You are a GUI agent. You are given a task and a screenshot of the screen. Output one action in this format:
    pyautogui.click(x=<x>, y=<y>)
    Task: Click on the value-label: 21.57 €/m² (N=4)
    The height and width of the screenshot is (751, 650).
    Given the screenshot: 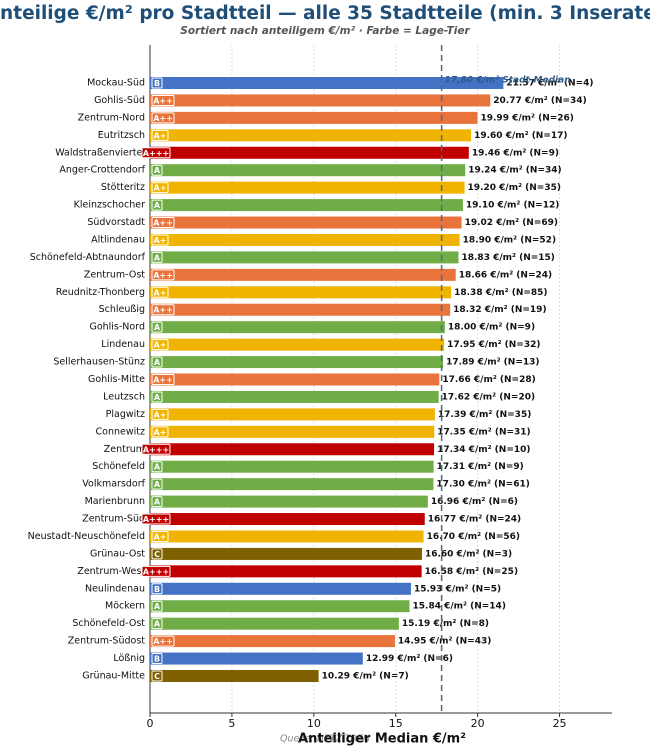 What is the action you would take?
    pyautogui.click(x=549, y=84)
    